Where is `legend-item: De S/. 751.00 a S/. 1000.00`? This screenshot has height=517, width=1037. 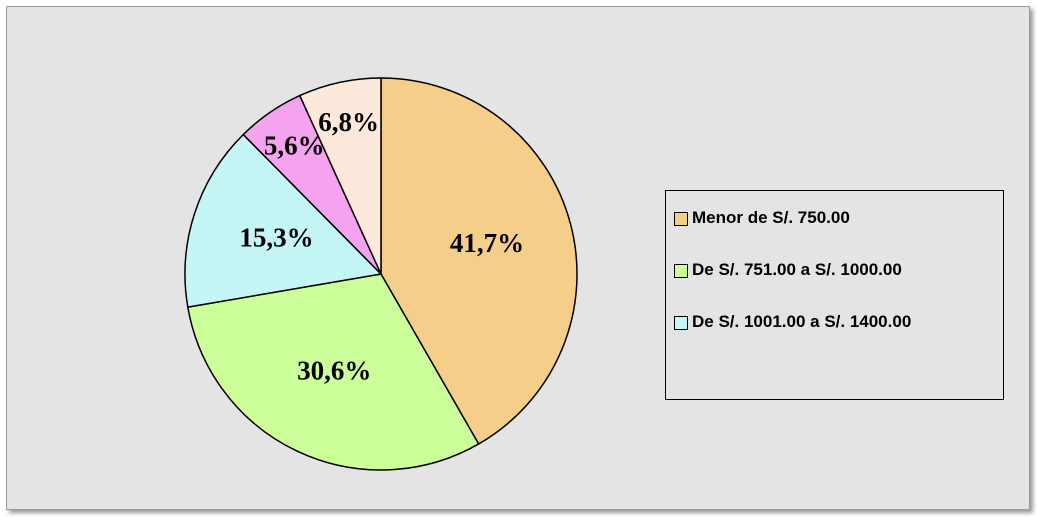 legend-item: De S/. 751.00 a S/. 1000.00 is located at coordinates (834, 270).